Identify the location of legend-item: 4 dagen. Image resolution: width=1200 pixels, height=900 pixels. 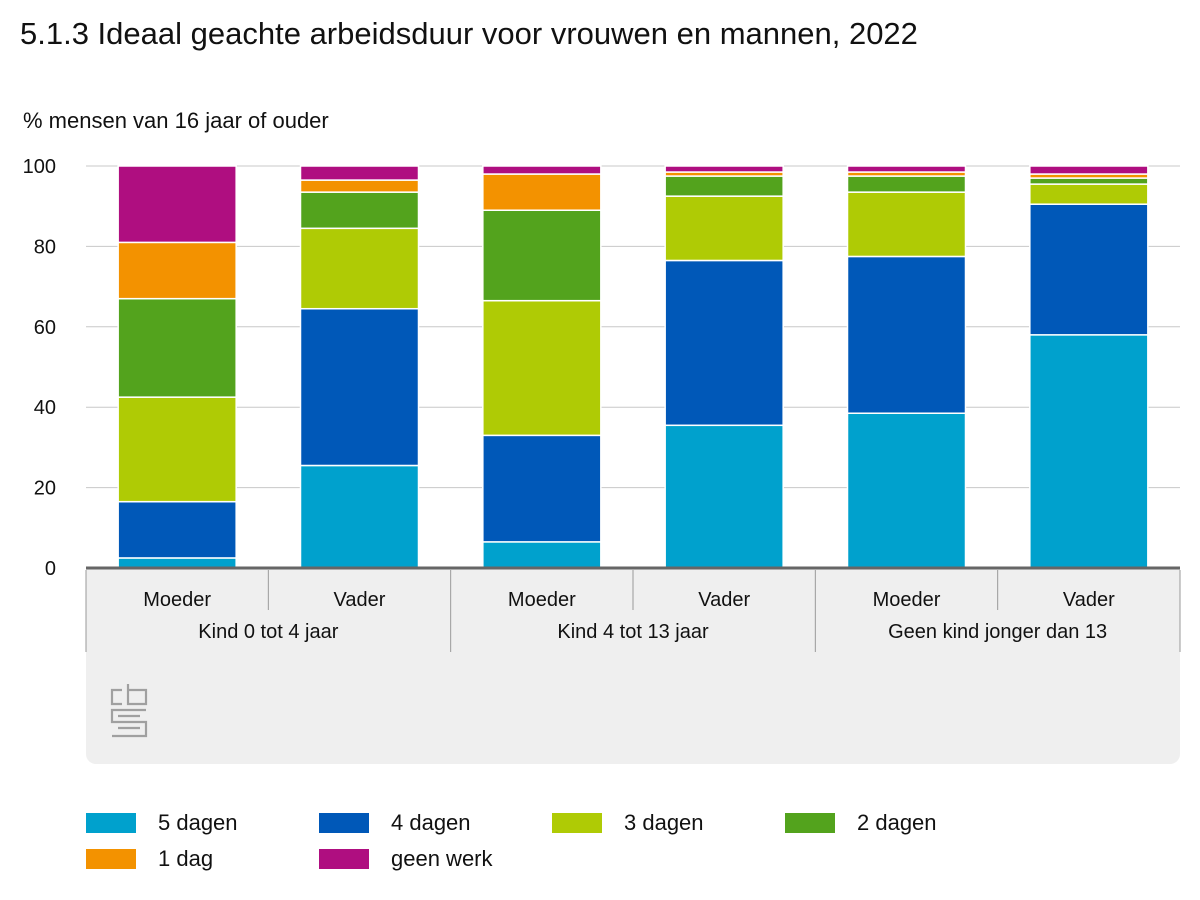
(395, 823).